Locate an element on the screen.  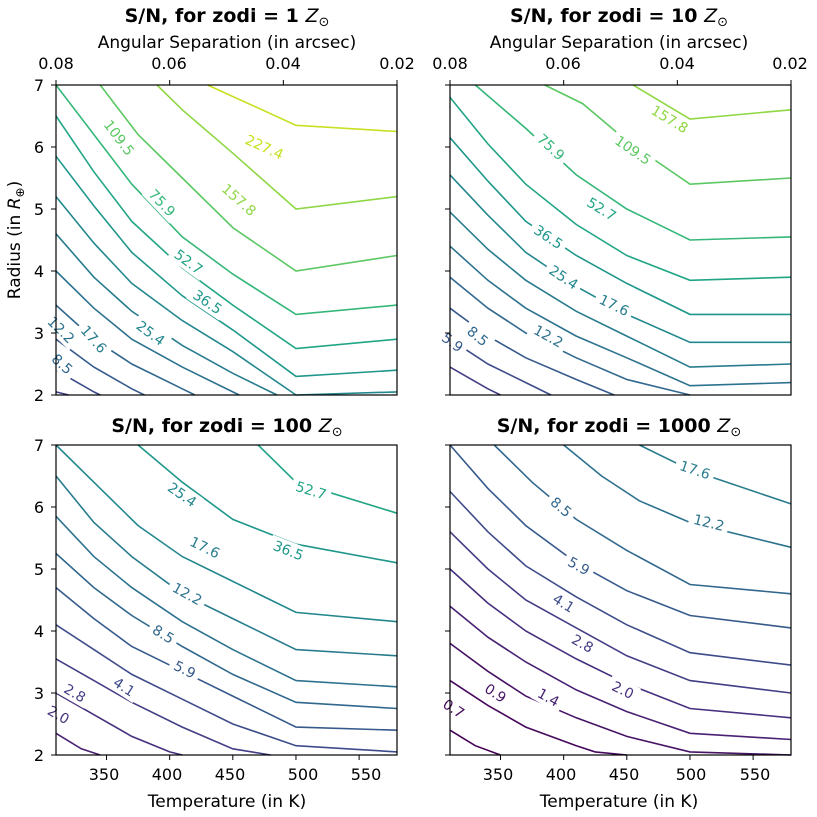
contour-label-text: 36.5 is located at coordinates (288, 551).